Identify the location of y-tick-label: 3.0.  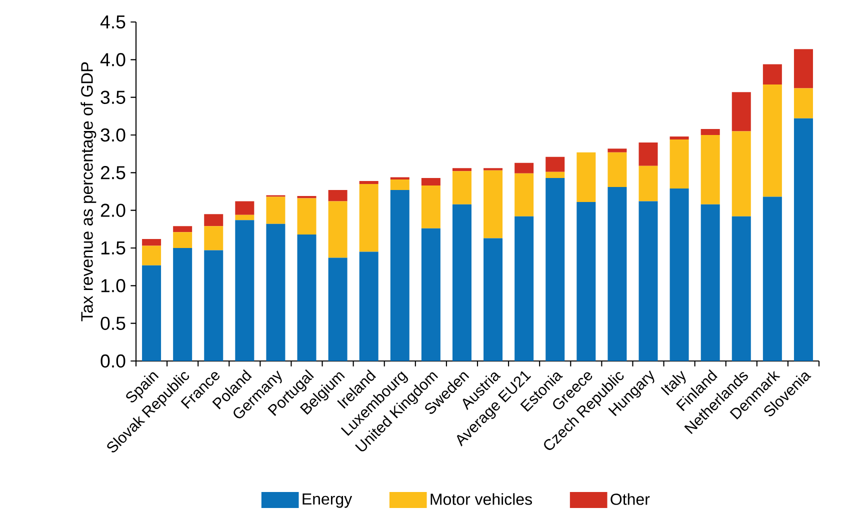
(113, 135).